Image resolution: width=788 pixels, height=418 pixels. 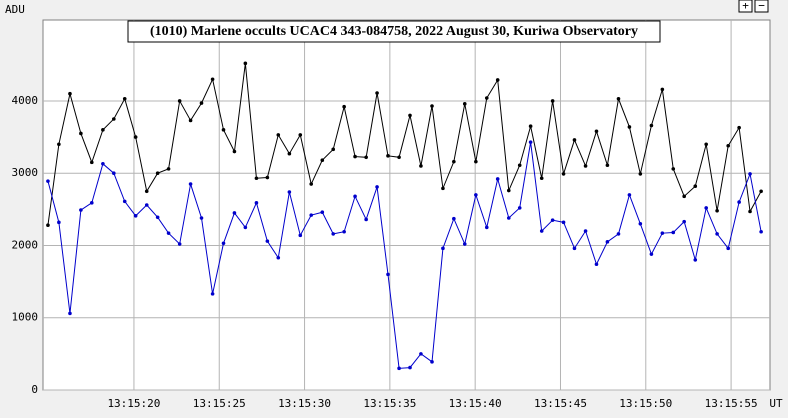 I want to click on x-tick-label: 13:15:50, so click(x=645, y=403).